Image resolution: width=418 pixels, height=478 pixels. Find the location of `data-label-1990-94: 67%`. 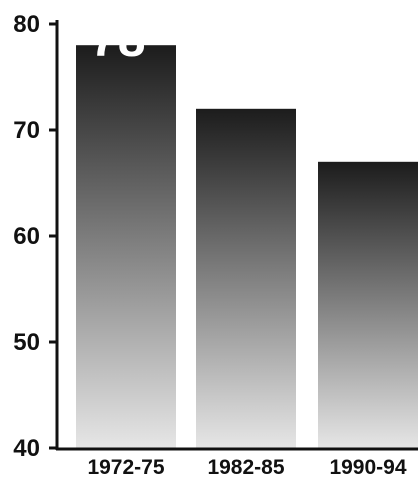

data-label-1990-94: 67% is located at coordinates (366, 131).